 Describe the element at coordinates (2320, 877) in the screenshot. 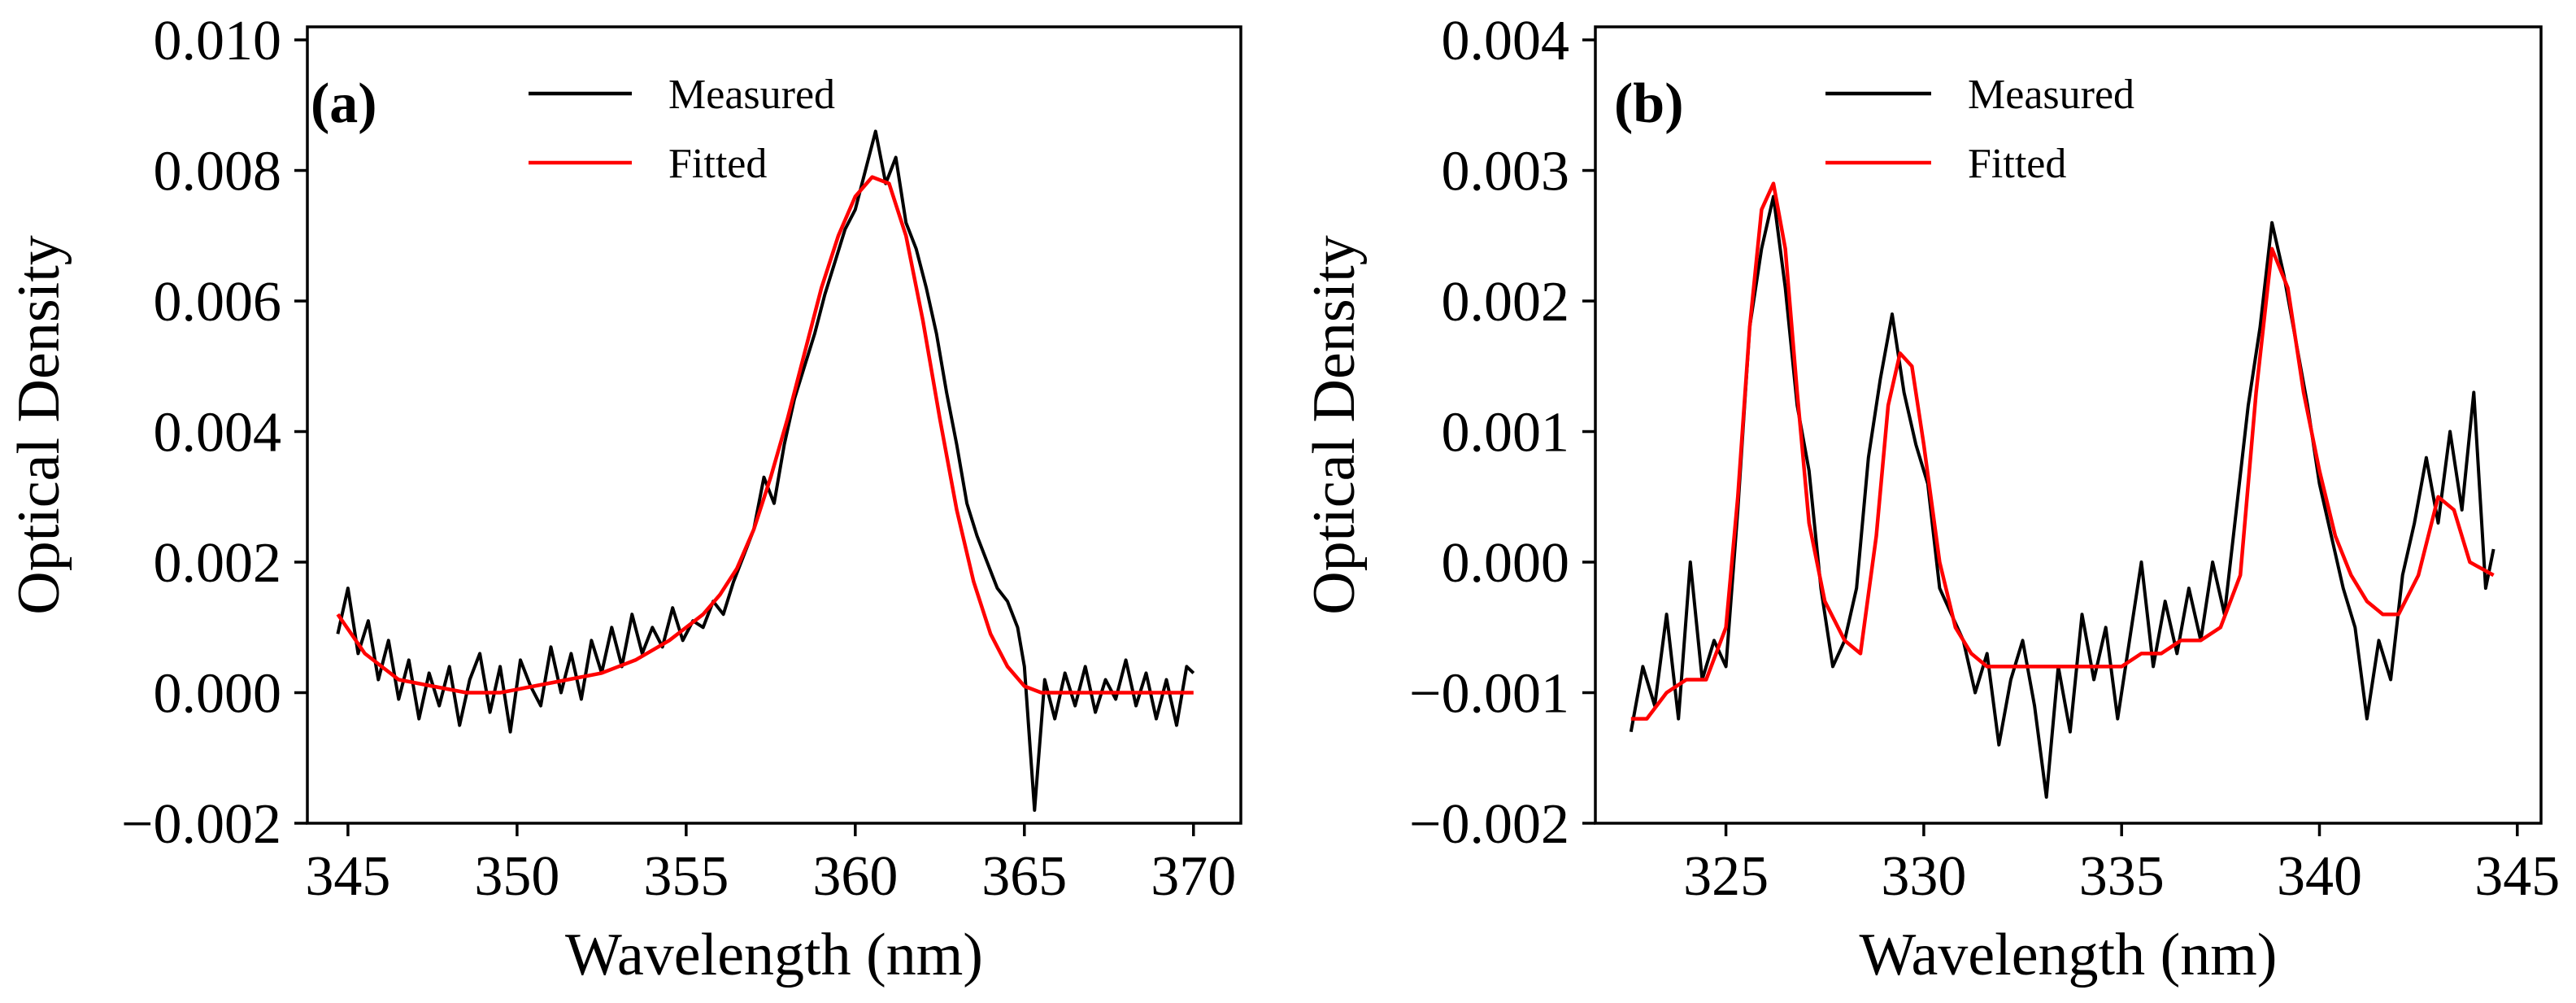

I see `x-tick-label: 340` at that location.